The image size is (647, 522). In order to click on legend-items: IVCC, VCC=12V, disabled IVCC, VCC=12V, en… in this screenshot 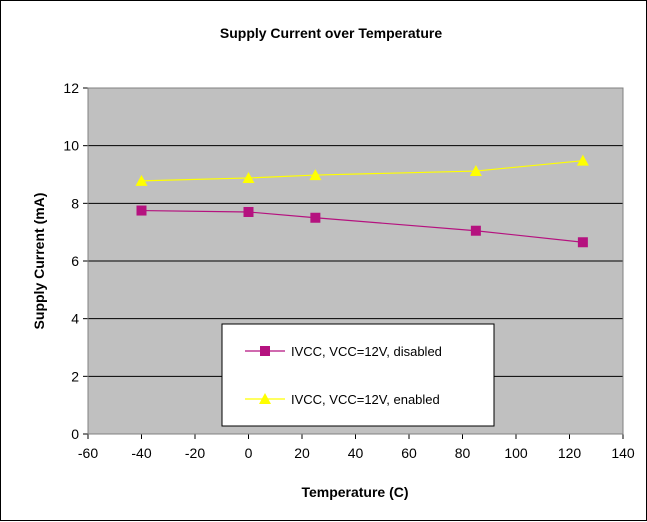, I will do `click(343, 375)`.